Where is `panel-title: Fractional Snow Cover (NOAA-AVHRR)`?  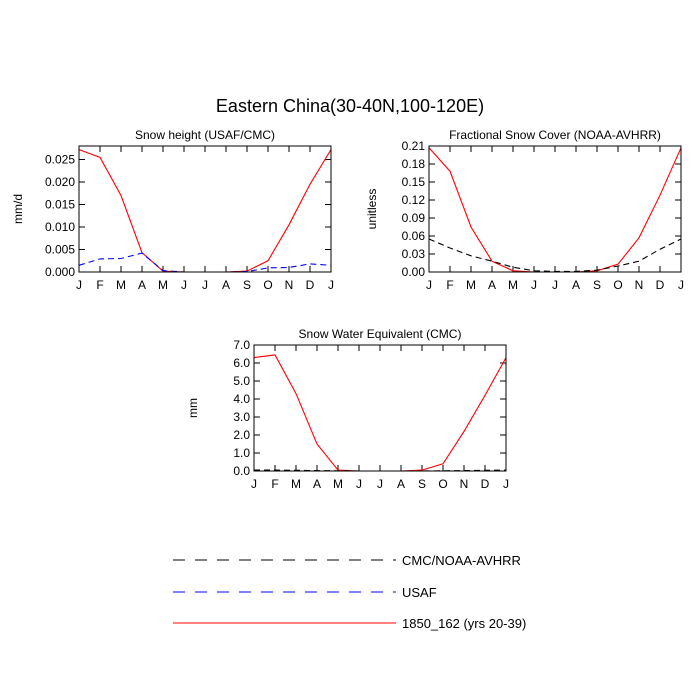 panel-title: Fractional Snow Cover (NOAA-AVHRR) is located at coordinates (555, 135).